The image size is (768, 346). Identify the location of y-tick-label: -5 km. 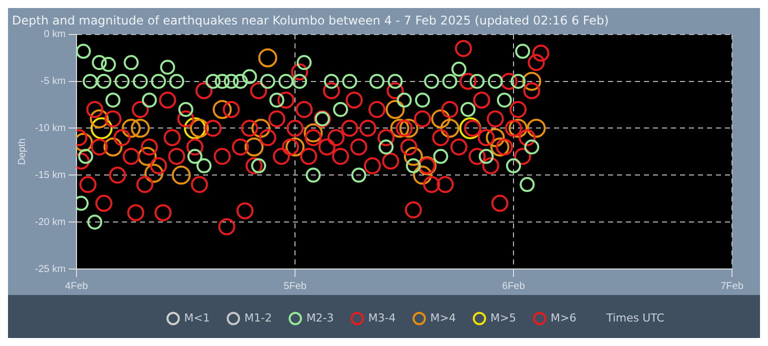
(53, 82).